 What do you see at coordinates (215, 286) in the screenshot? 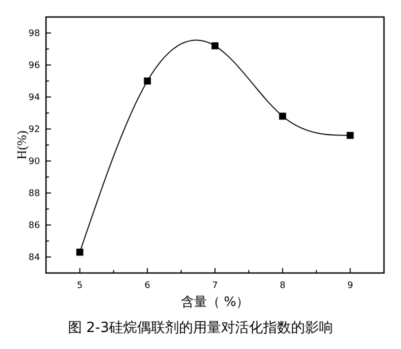
I see `x-tick-label: 7` at bounding box center [215, 286].